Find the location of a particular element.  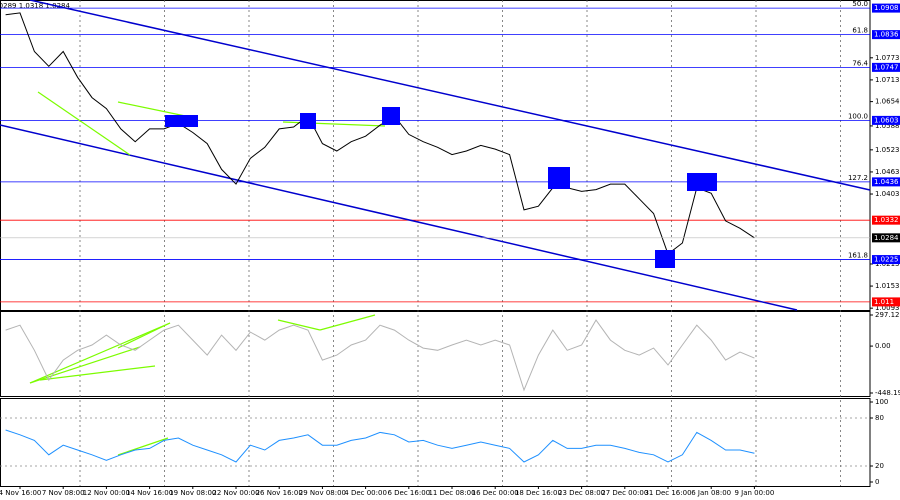

y-tick-label: 80 is located at coordinates (879, 418).